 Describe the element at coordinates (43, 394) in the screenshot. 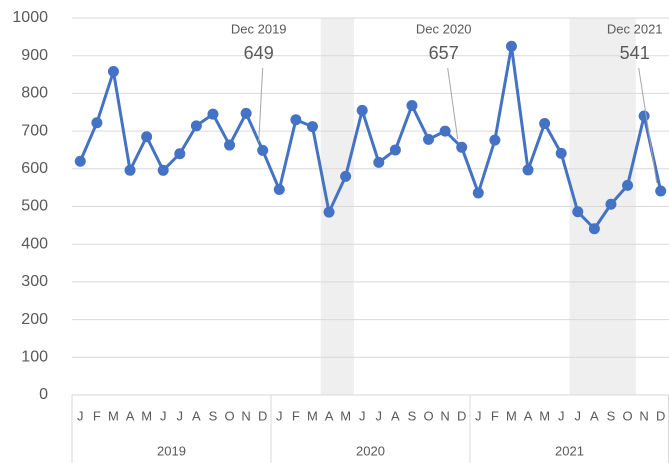

I see `y-tick-label: 0` at that location.